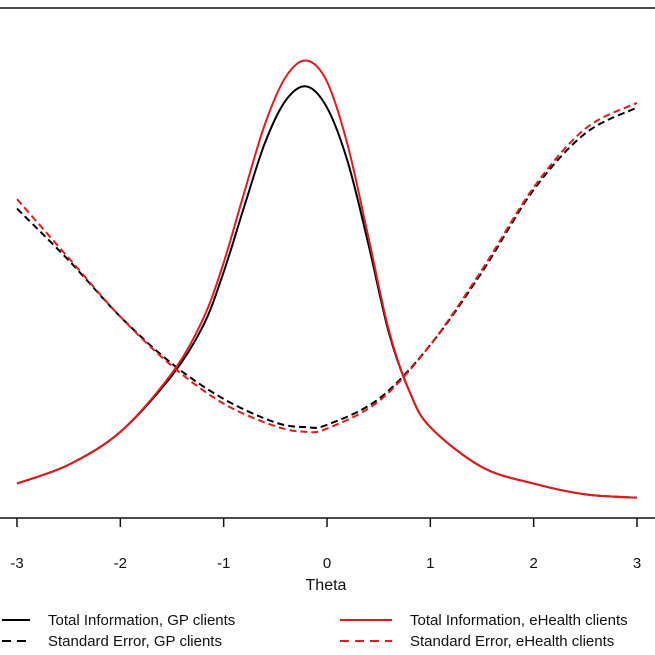 This screenshot has height=655, width=655. What do you see at coordinates (16, 563) in the screenshot?
I see `x-tick-label: -3` at bounding box center [16, 563].